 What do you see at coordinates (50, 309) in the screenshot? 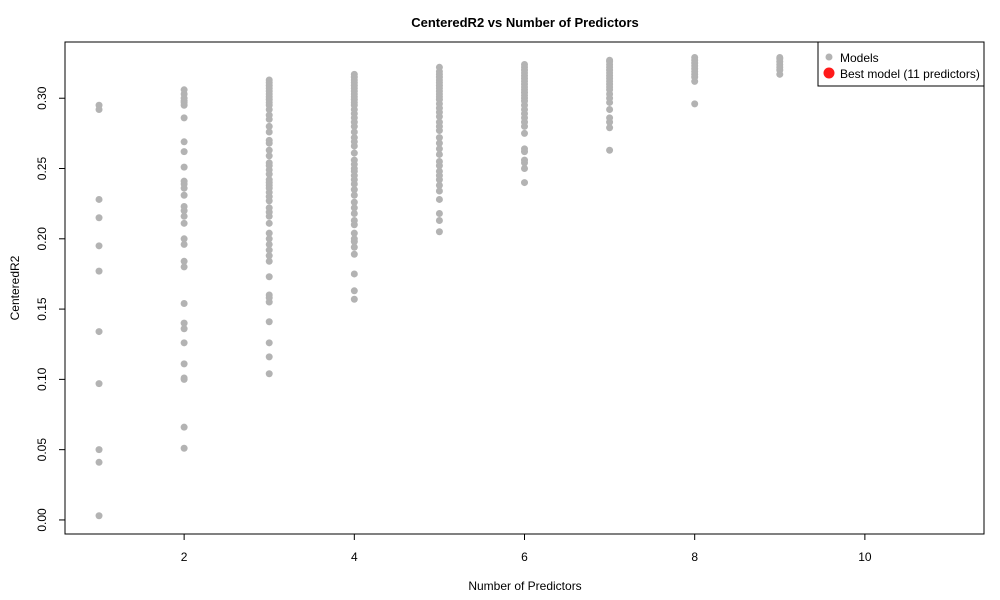
I see `y-axis: 0.00 0.05 0.10 0.15 0.20 0.25 0.30` at bounding box center [50, 309].